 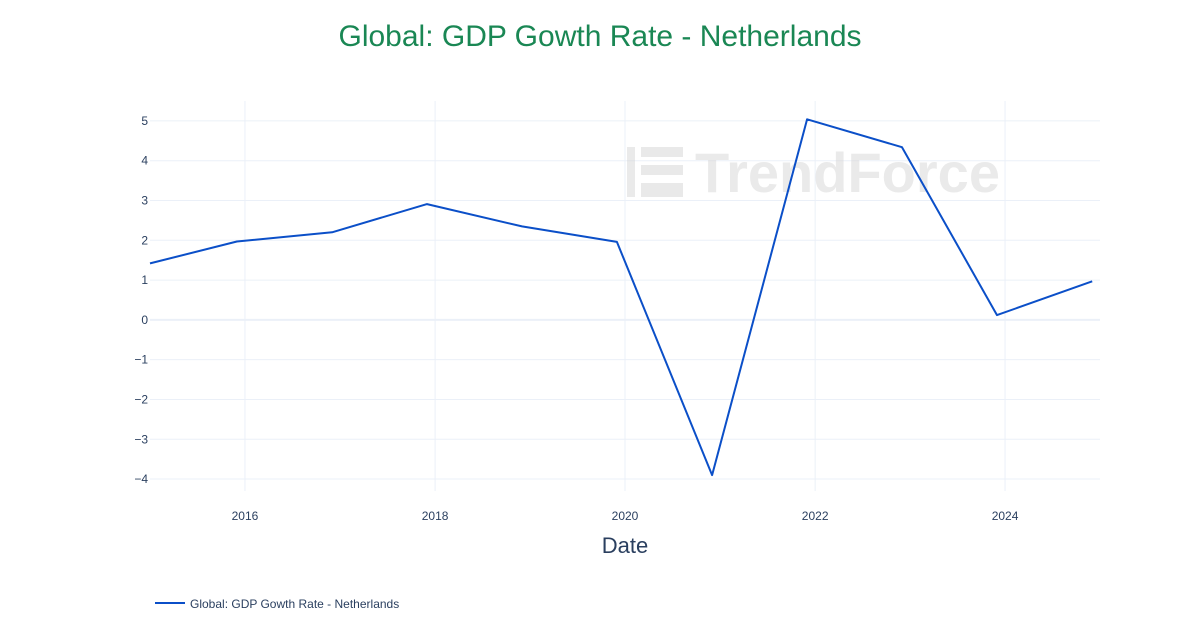 I want to click on x-tick-label: 2016, so click(x=245, y=516).